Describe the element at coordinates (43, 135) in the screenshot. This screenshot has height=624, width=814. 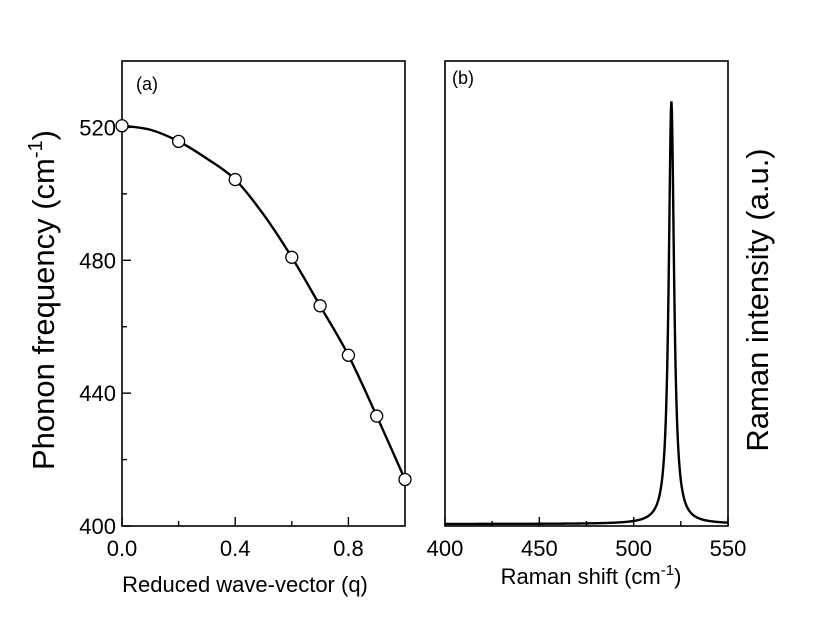
I see `panel-a-y-axis-label-close: )` at that location.